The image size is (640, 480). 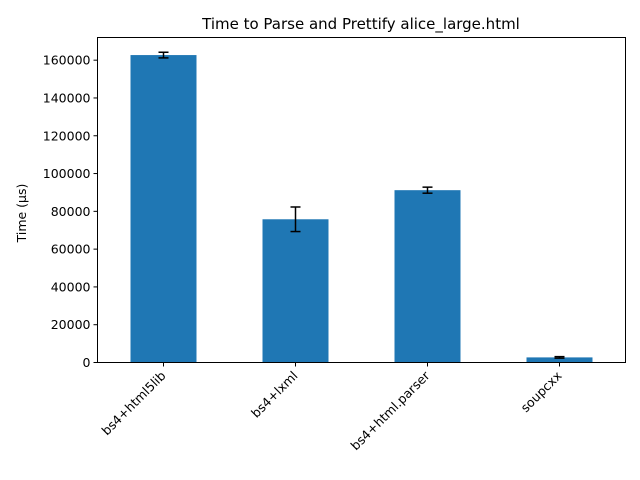 I want to click on y-tick-label: 60000, so click(x=71, y=249).